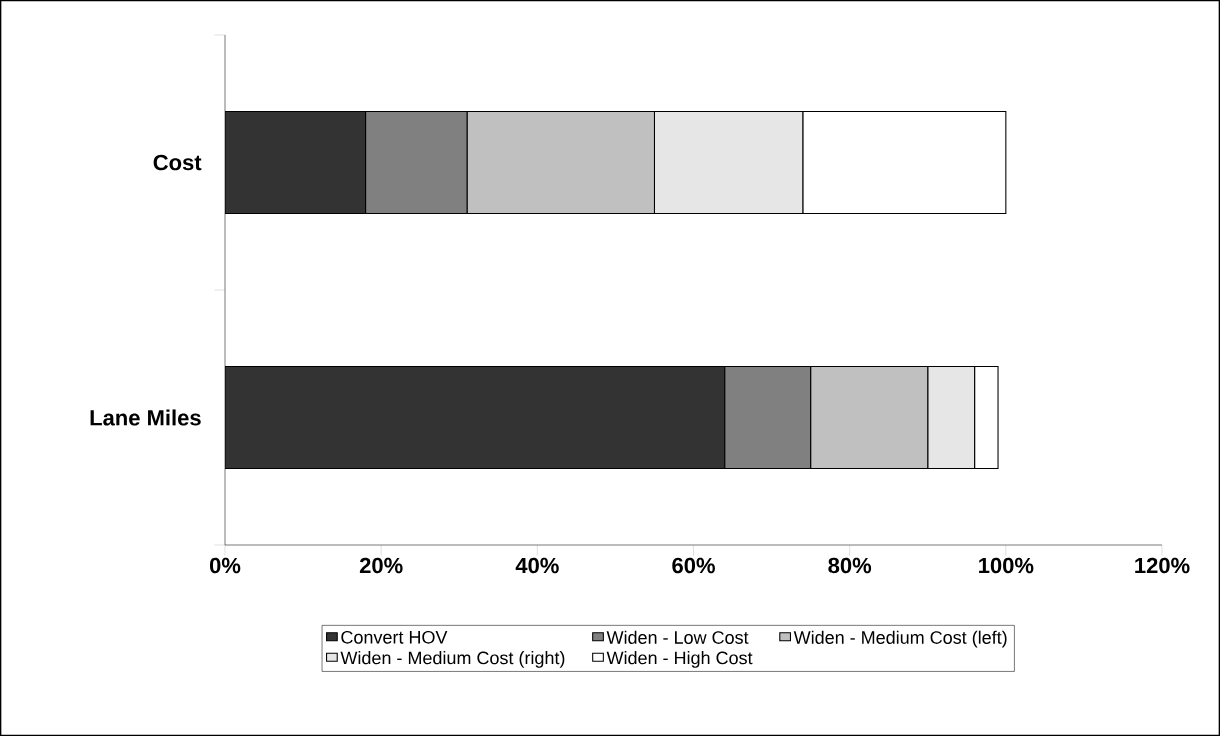 This screenshot has width=1220, height=736. I want to click on legend-label: Widen - High Cost, so click(679, 659).